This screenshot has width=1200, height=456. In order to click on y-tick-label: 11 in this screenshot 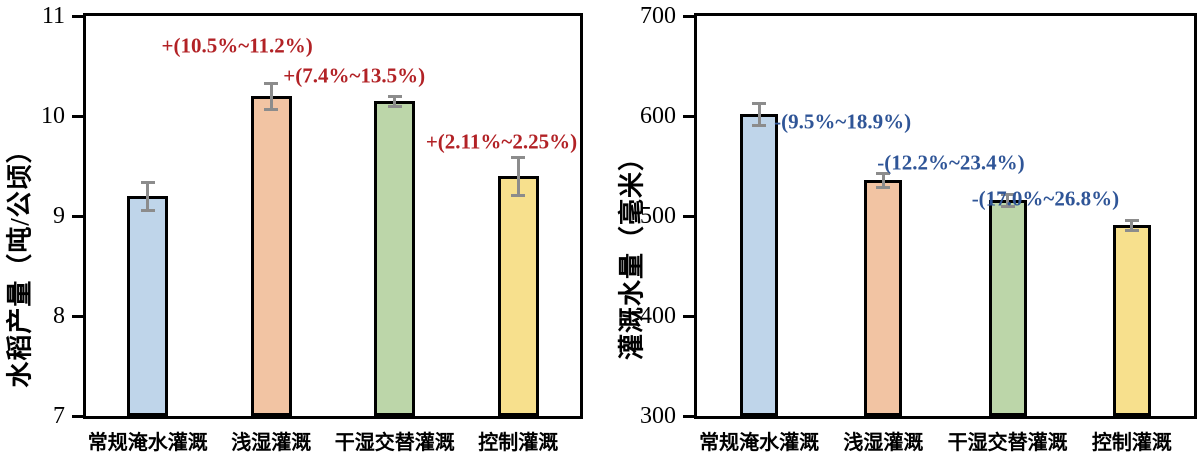, I will do `click(53, 16)`.